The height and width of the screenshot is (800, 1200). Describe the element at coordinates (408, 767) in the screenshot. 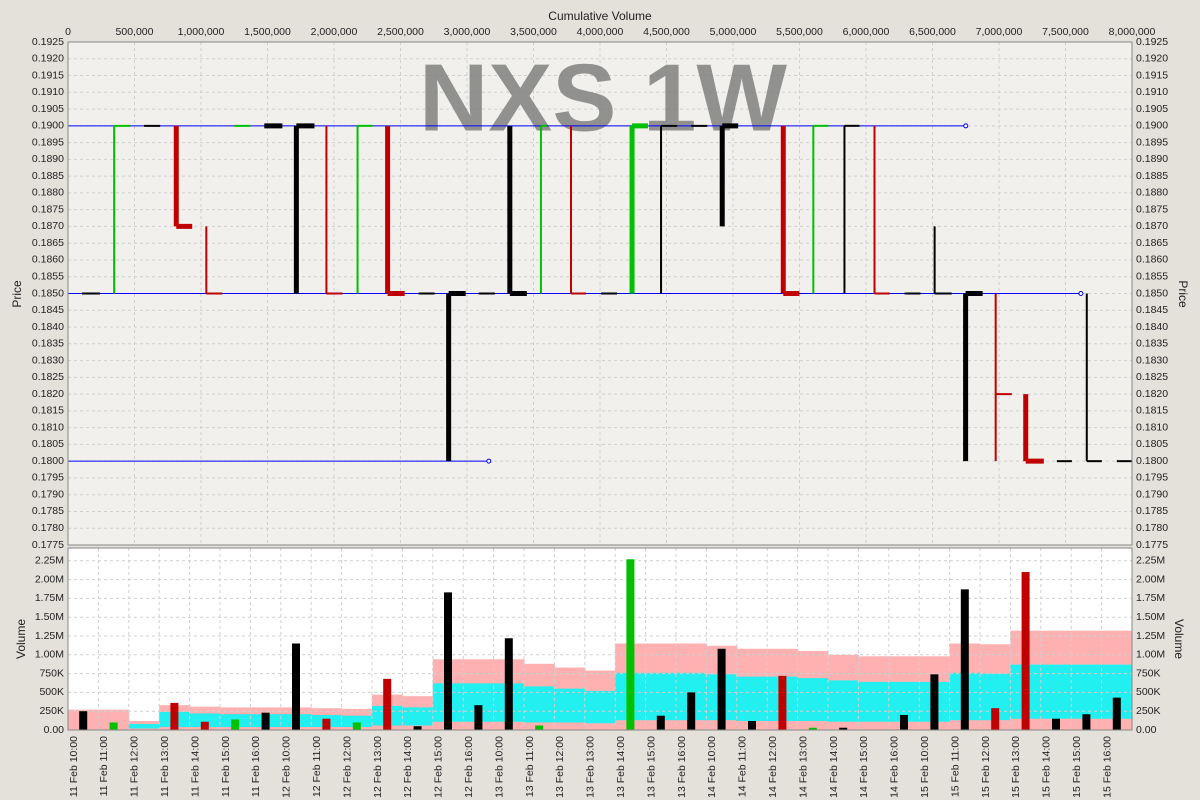

I see `x-tick-label: 12 Feb 14:00` at that location.